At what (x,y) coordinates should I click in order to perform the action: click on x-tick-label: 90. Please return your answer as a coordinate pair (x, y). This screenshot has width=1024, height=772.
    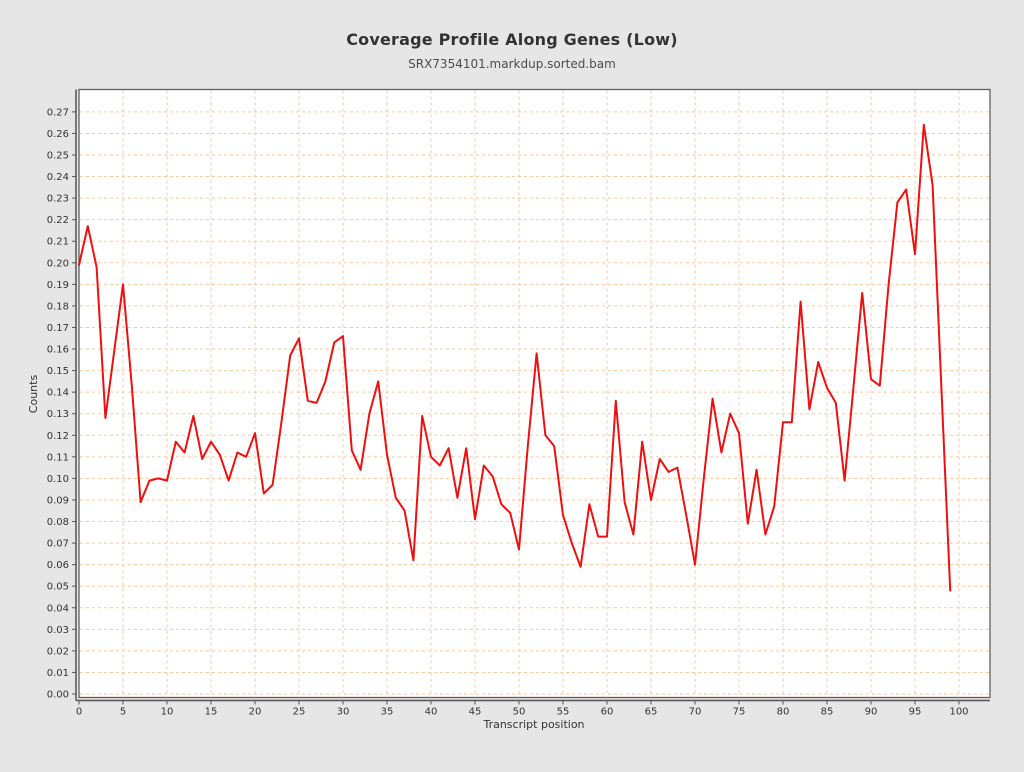
    Looking at the image, I should click on (871, 712).